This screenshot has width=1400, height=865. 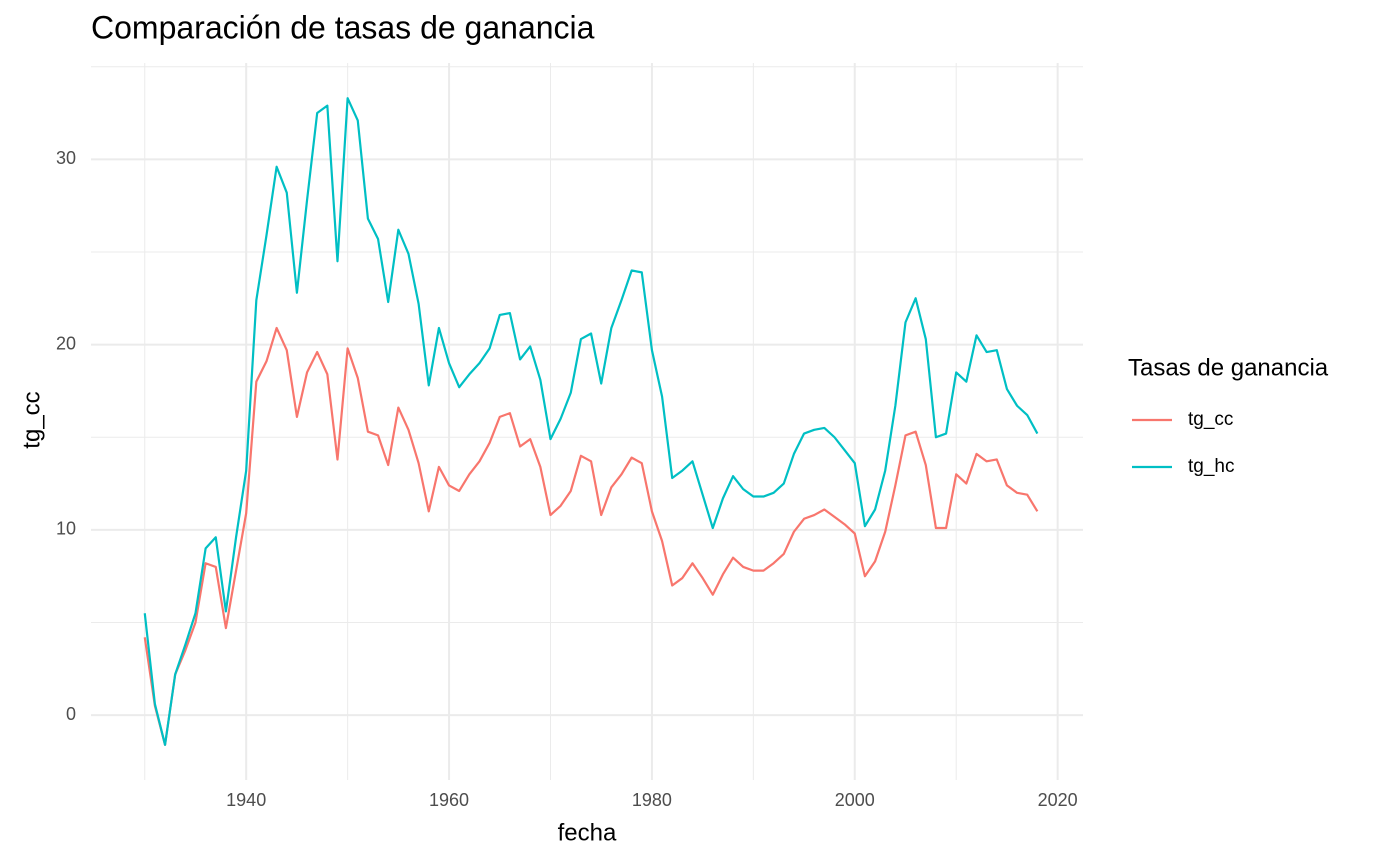 What do you see at coordinates (1211, 466) in the screenshot?
I see `legend-label: tg_hc` at bounding box center [1211, 466].